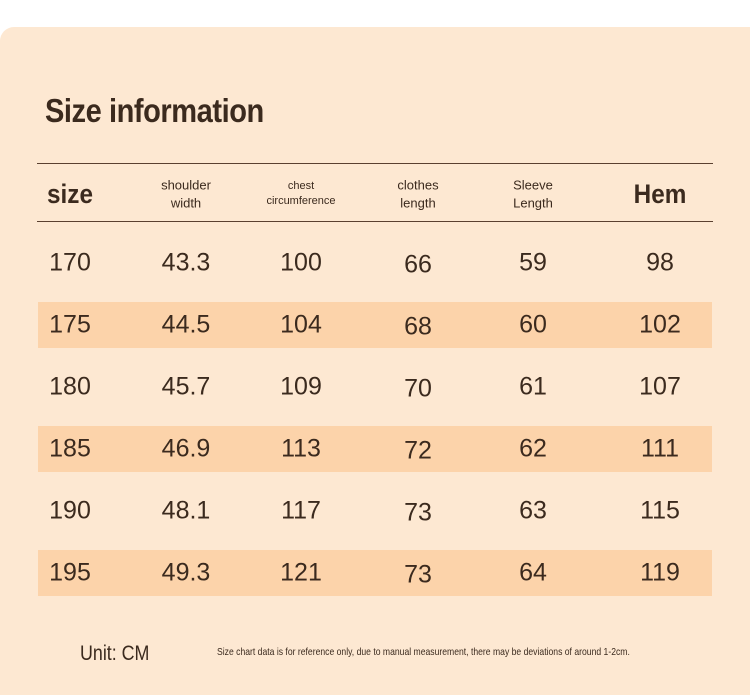 This screenshot has width=750, height=695. Describe the element at coordinates (660, 324) in the screenshot. I see `cell: 102` at that location.